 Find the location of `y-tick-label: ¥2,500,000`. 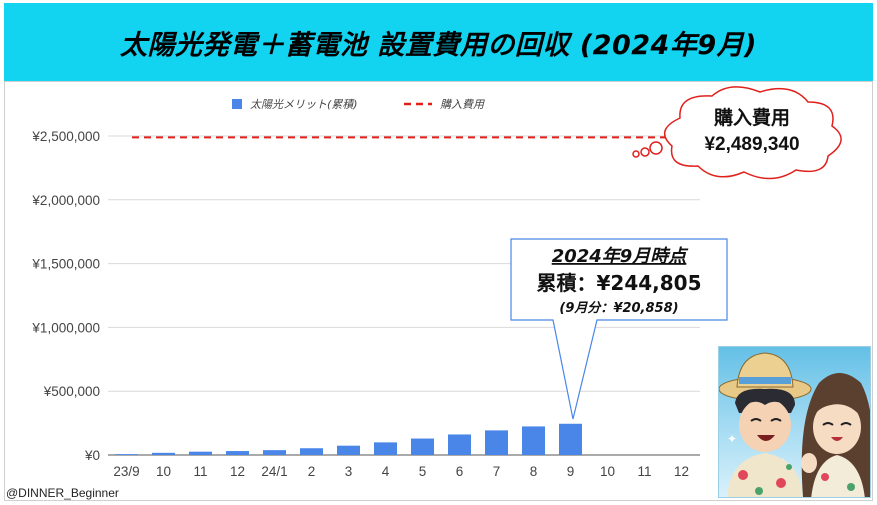

y-tick-label: ¥2,500,000 is located at coordinates (65, 136).